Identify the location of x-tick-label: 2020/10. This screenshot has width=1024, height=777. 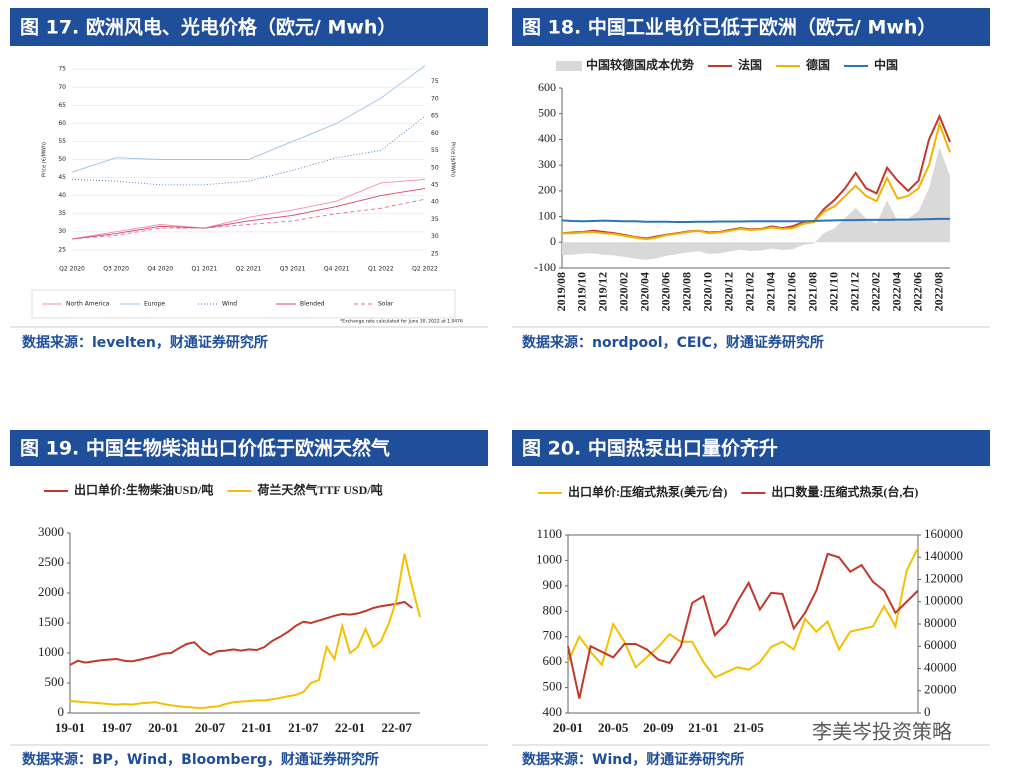
(708, 291).